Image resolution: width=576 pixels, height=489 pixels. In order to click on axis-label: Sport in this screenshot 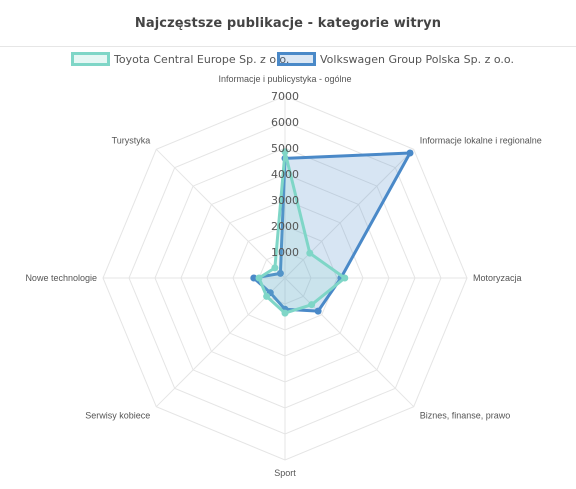, I will do `click(285, 473)`.